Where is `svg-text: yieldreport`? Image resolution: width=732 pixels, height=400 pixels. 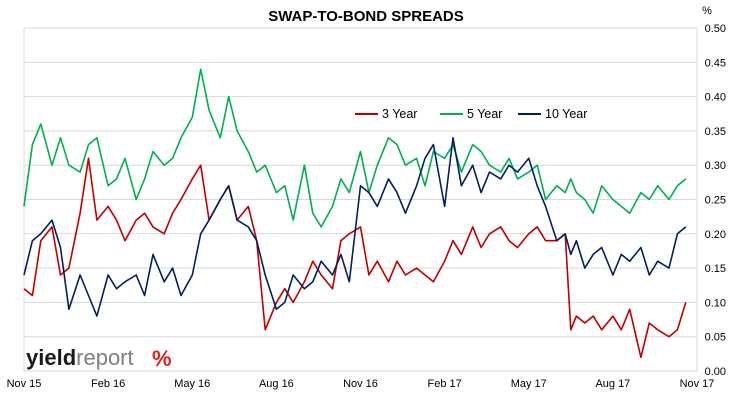 svg-text: yieldreport is located at coordinates (80, 357).